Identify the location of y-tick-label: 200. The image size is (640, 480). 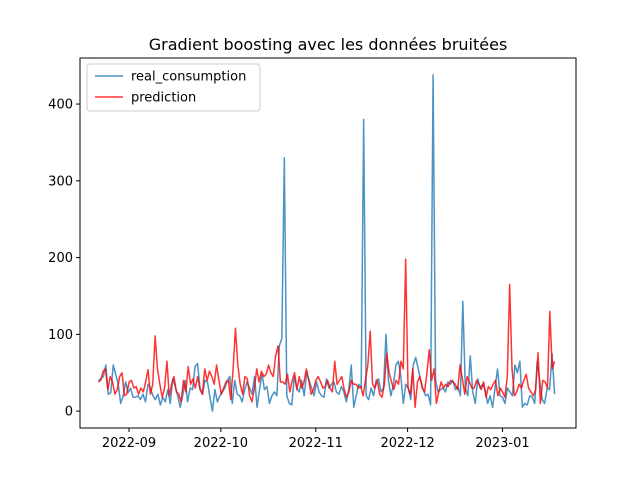
(60, 258).